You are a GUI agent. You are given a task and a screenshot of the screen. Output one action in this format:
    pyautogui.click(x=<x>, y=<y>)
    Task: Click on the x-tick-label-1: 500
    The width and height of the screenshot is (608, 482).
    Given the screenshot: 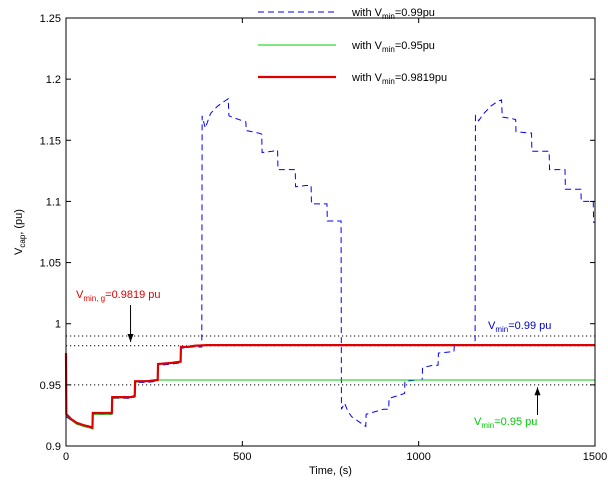 What is the action you would take?
    pyautogui.click(x=242, y=457)
    